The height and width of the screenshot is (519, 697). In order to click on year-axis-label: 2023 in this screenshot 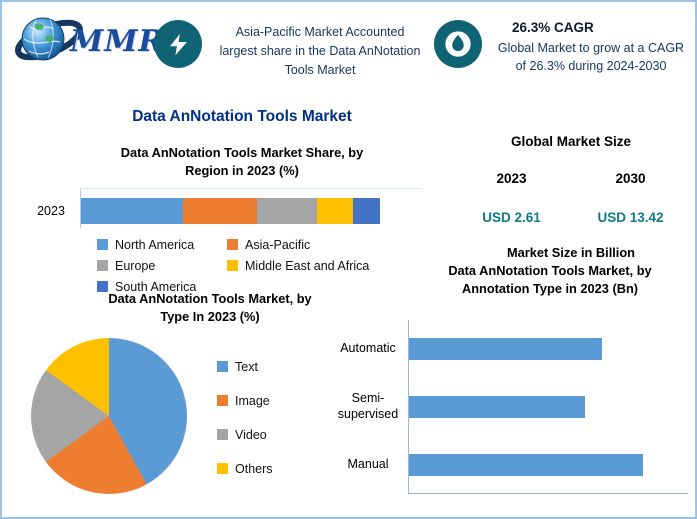, I will do `click(51, 210)`.